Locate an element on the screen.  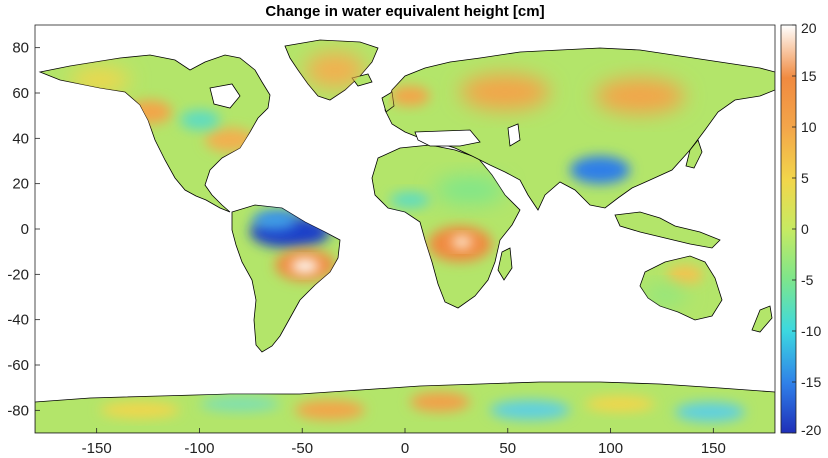
colorbar: 20 15 10 5 0 -5 -10 -15 -20 is located at coordinates (800, 229).